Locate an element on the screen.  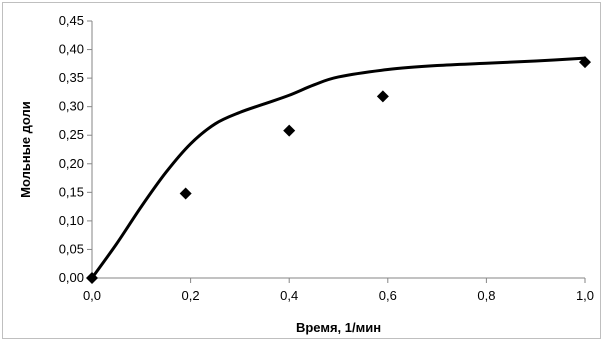
y-tick-label: 0,40 is located at coordinates (71, 49).